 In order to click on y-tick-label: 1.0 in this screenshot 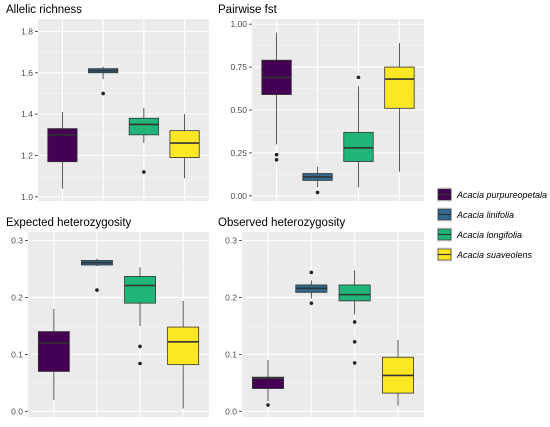, I will do `click(27, 197)`.